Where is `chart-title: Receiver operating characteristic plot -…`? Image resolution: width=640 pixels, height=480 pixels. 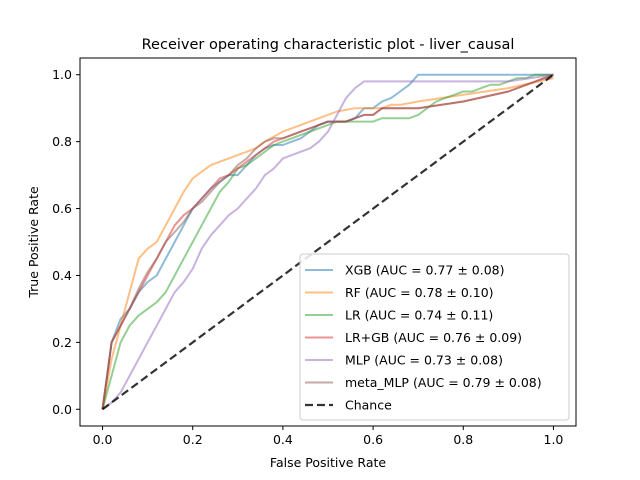 chart-title: Receiver operating characteristic plot -… is located at coordinates (328, 45).